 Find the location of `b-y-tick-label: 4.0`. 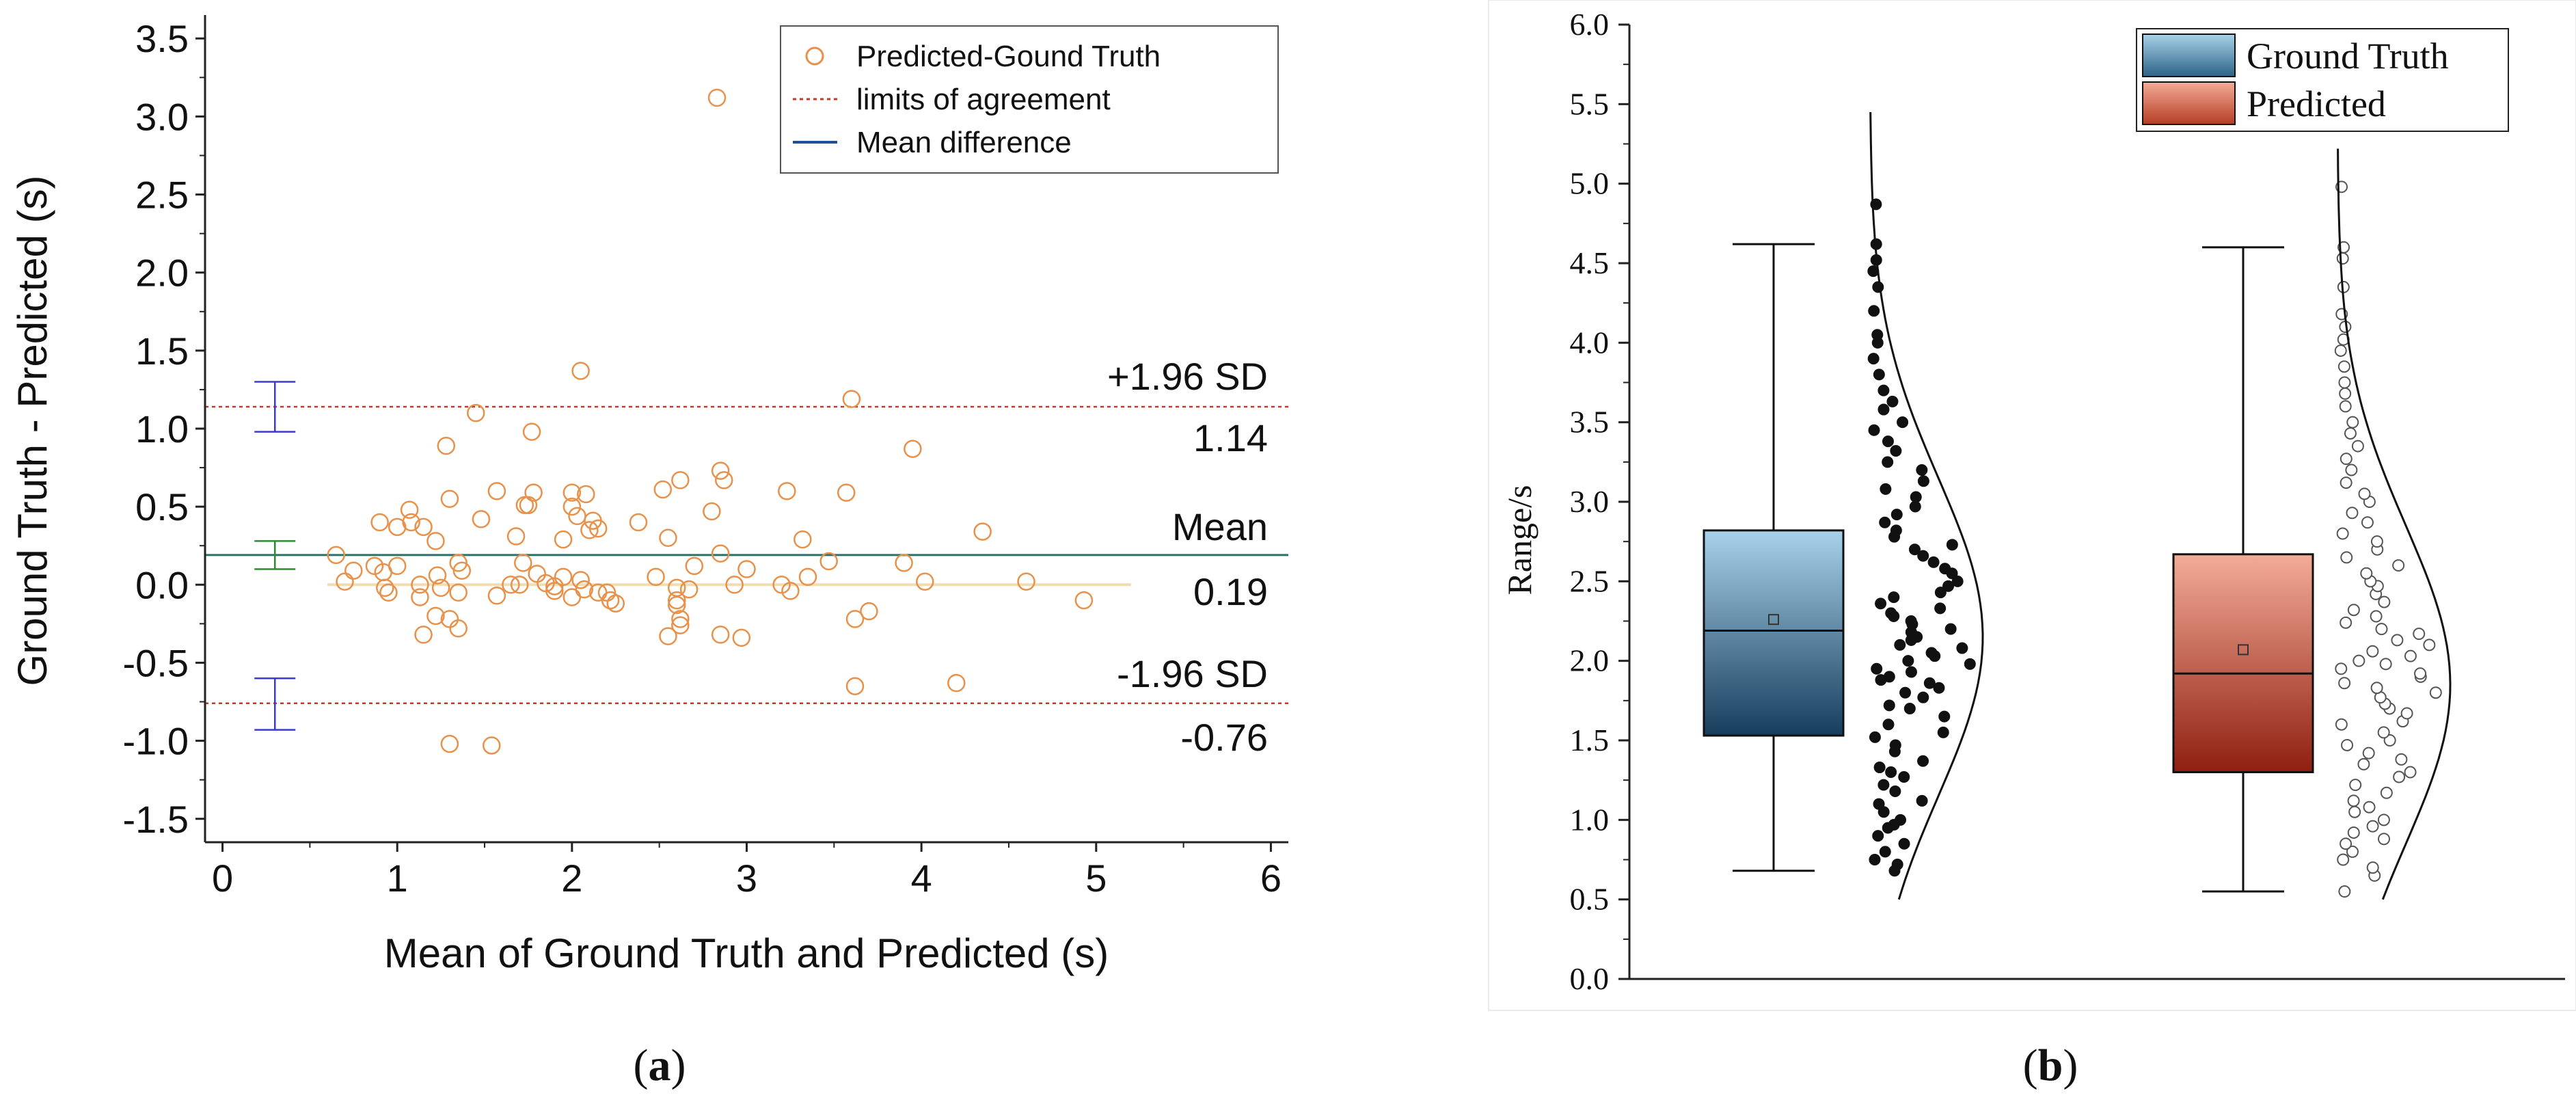

b-y-tick-label: 4.0 is located at coordinates (1590, 342).